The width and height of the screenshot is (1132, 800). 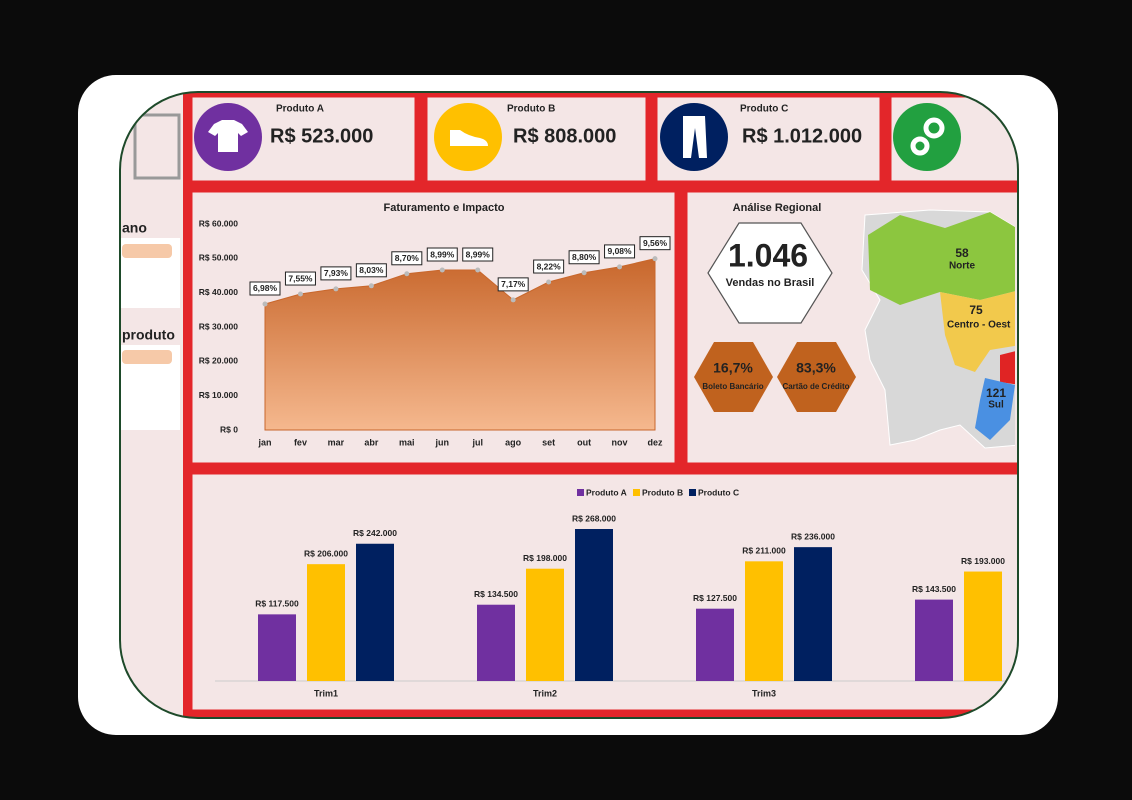 What do you see at coordinates (218, 223) in the screenshot?
I see `y-tick-label: R$ 60.000` at bounding box center [218, 223].